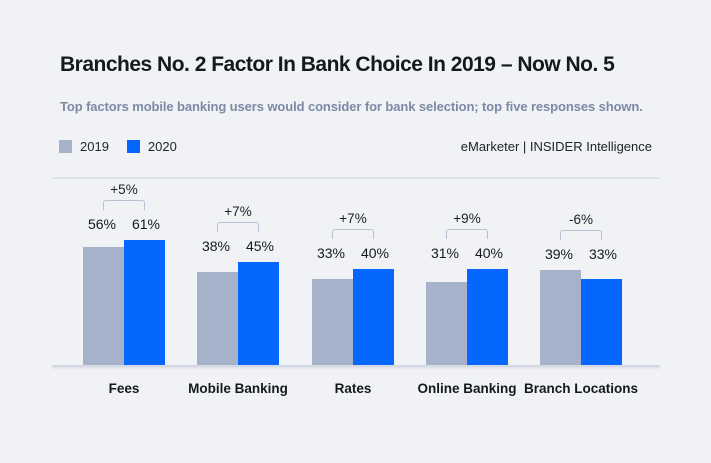 This screenshot has height=463, width=711. What do you see at coordinates (238, 388) in the screenshot?
I see `category-label: Mobile Banking` at bounding box center [238, 388].